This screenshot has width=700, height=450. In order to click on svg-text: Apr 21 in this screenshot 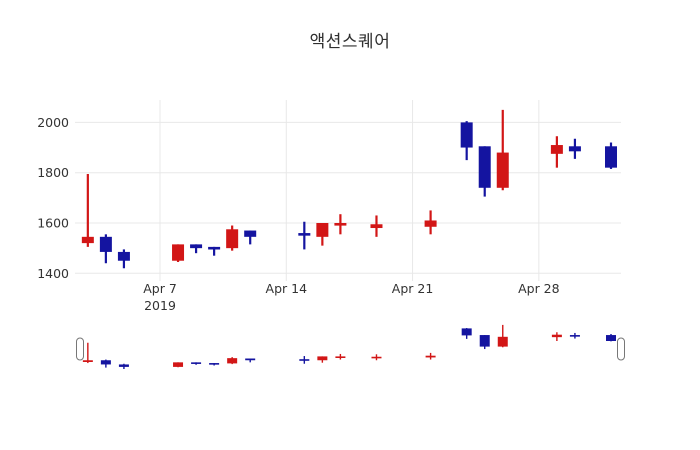, I will do `click(413, 288)`.